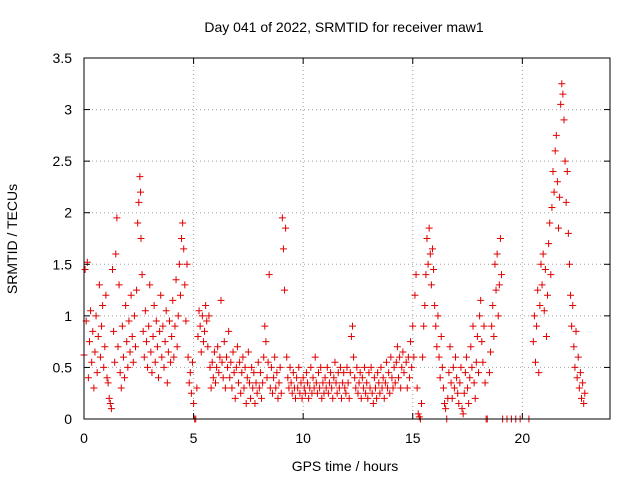 The image size is (640, 480). Describe the element at coordinates (345, 466) in the screenshot. I see `x-axis-title: GPS time / hours` at that location.